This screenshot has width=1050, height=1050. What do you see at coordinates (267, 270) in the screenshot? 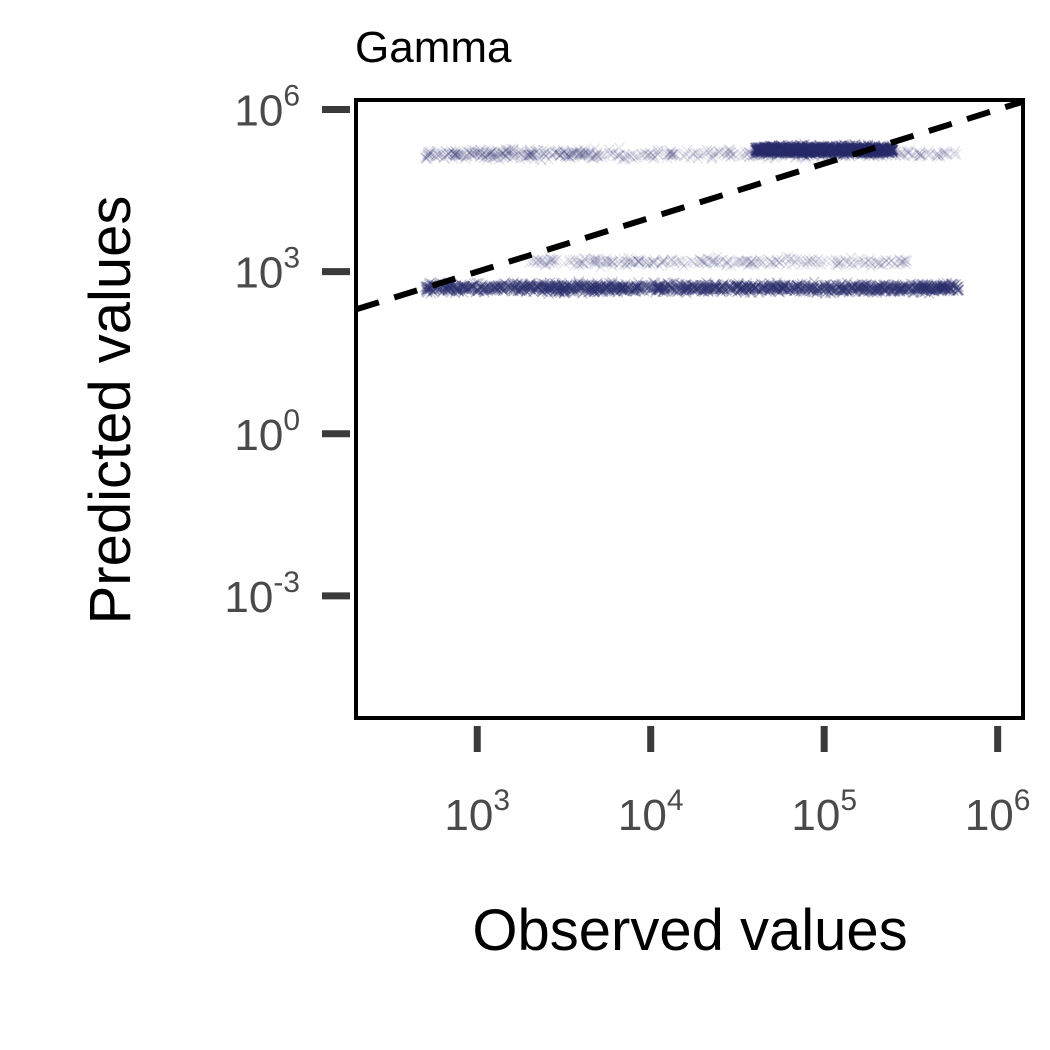
I see `y-tick-label: 103` at bounding box center [267, 270].